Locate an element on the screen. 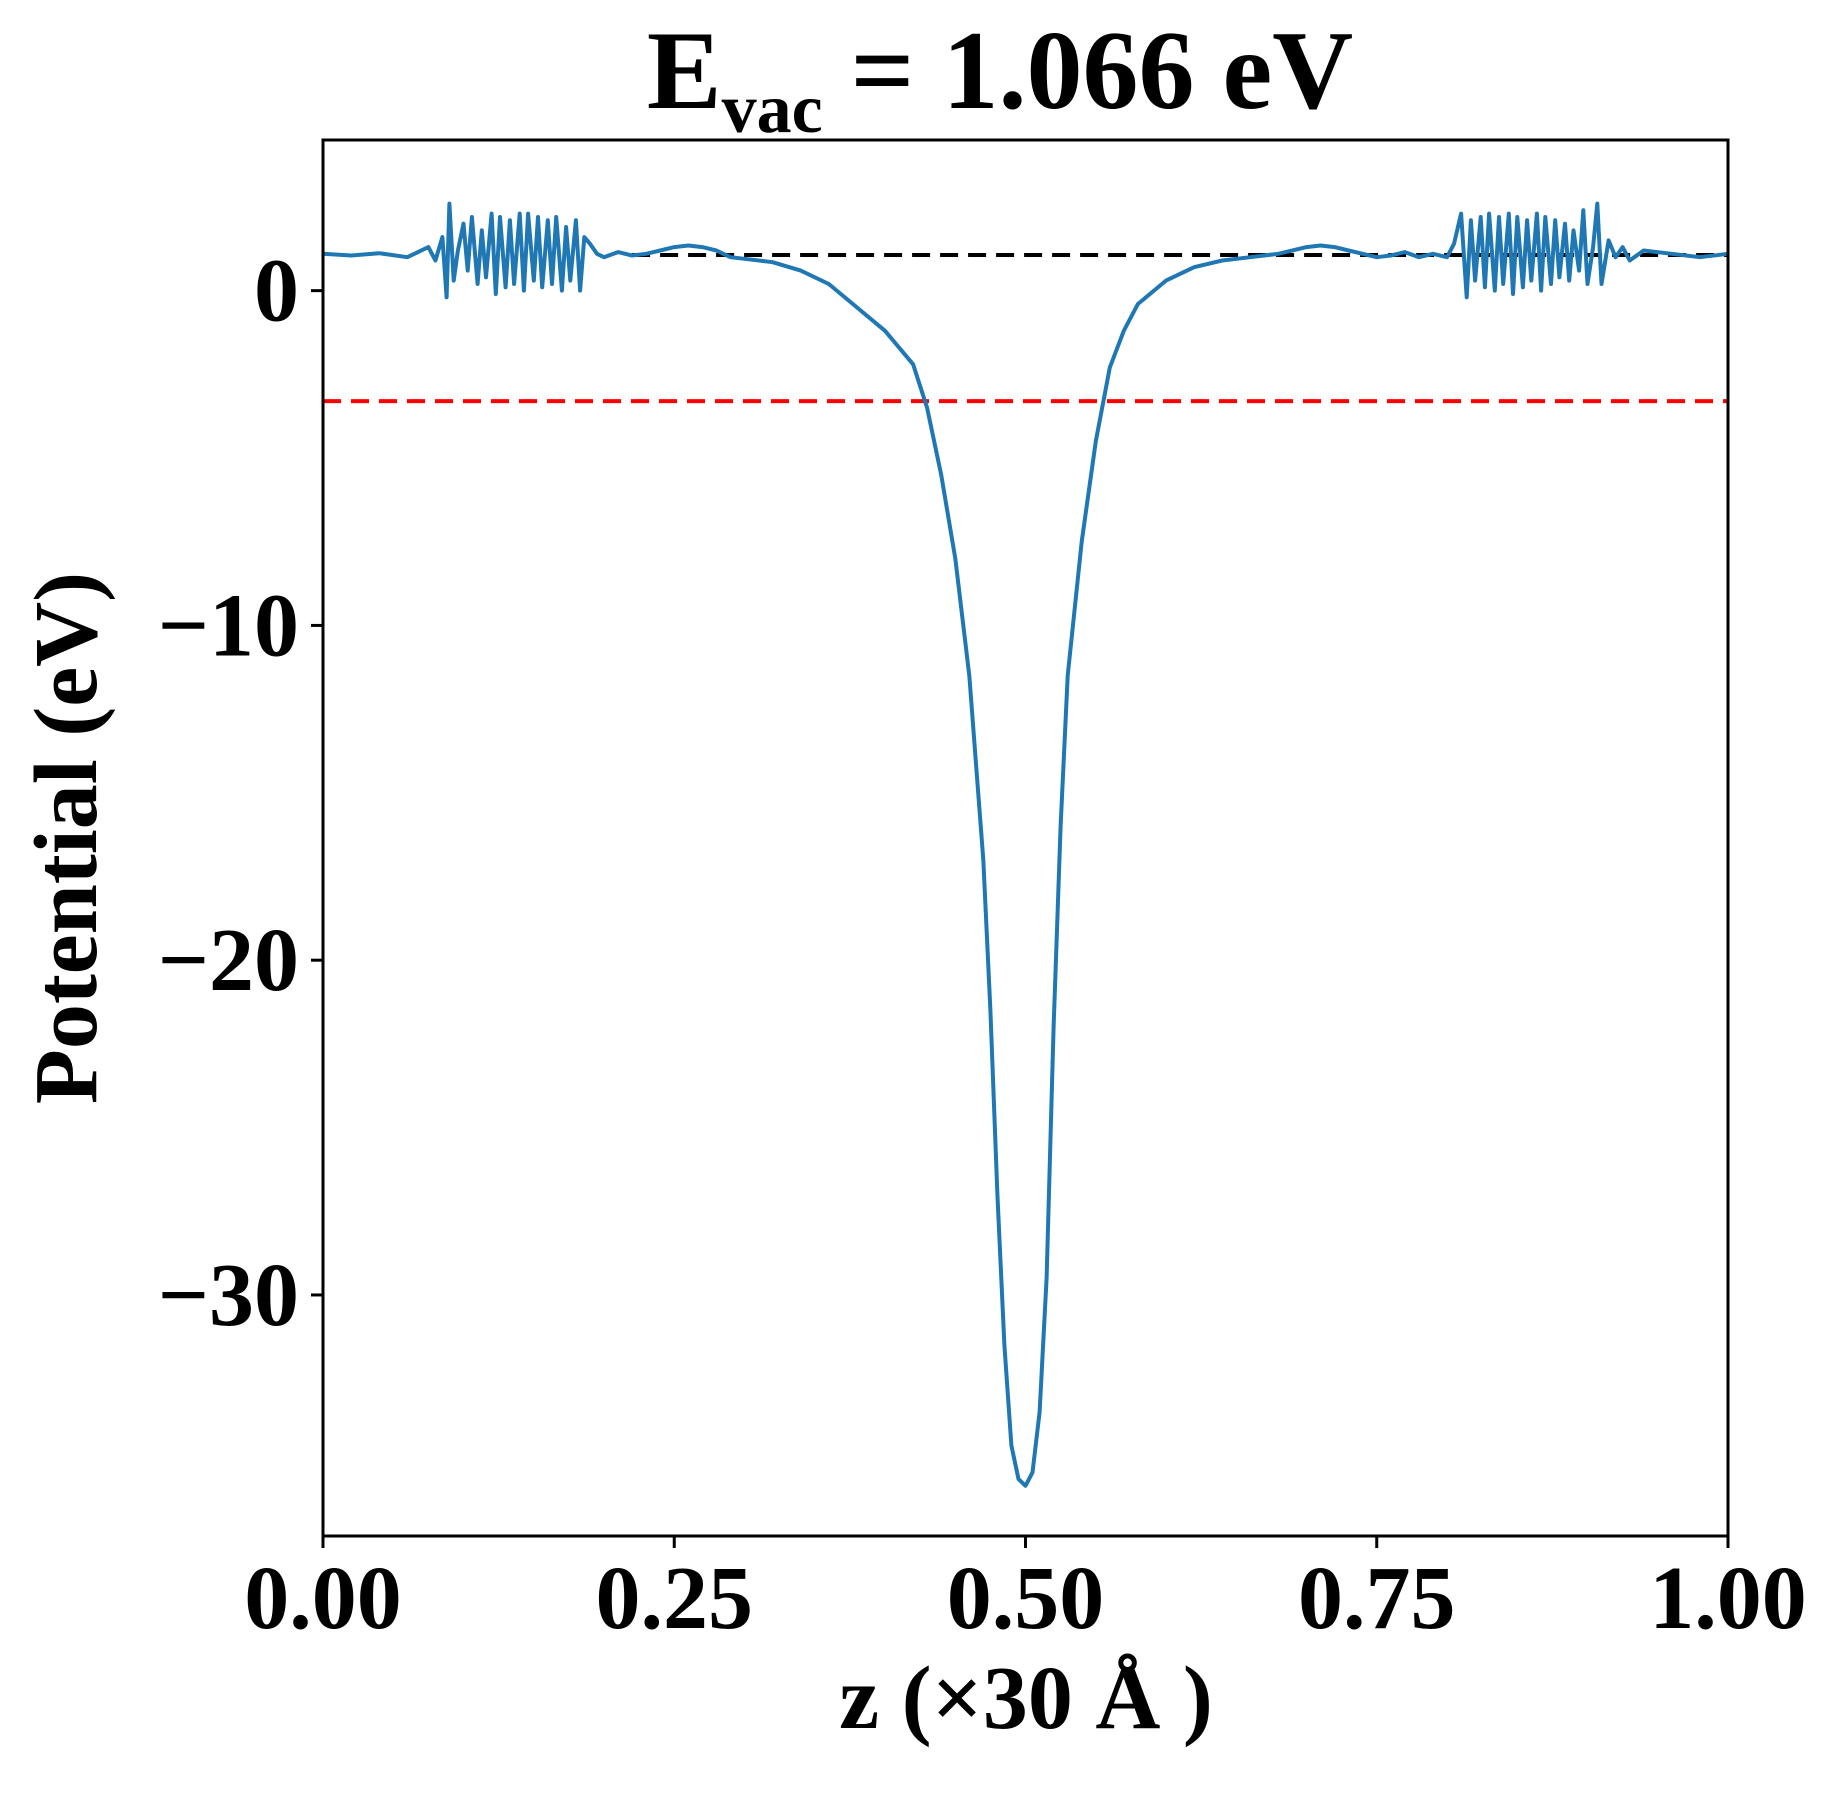 This screenshot has width=1833, height=1794. x-tick-label: 1.00 is located at coordinates (1728, 1598).